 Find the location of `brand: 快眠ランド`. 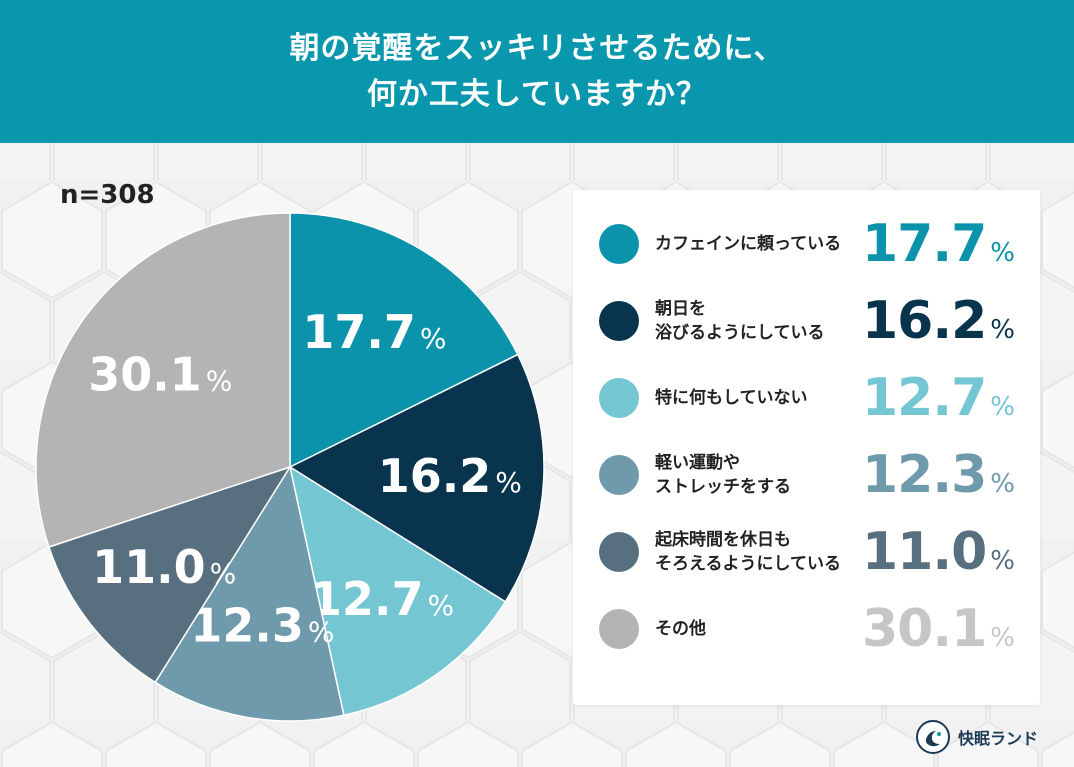

brand: 快眠ランド is located at coordinates (977, 737).